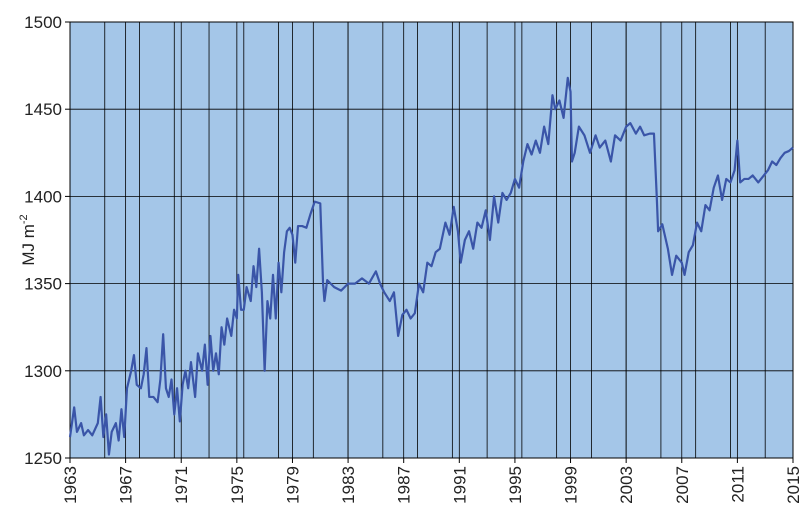 The width and height of the screenshot is (802, 524). What do you see at coordinates (70, 485) in the screenshot?
I see `x-tick-label: 1963` at bounding box center [70, 485].